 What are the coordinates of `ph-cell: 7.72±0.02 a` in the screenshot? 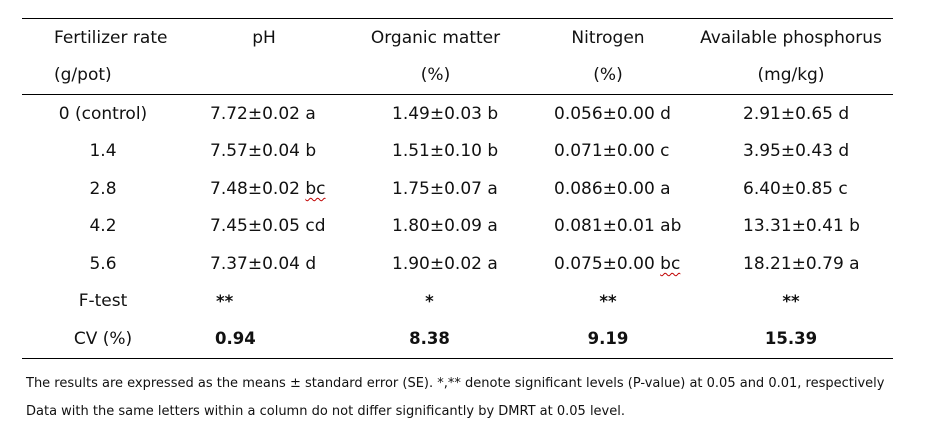 It's located at (263, 113).